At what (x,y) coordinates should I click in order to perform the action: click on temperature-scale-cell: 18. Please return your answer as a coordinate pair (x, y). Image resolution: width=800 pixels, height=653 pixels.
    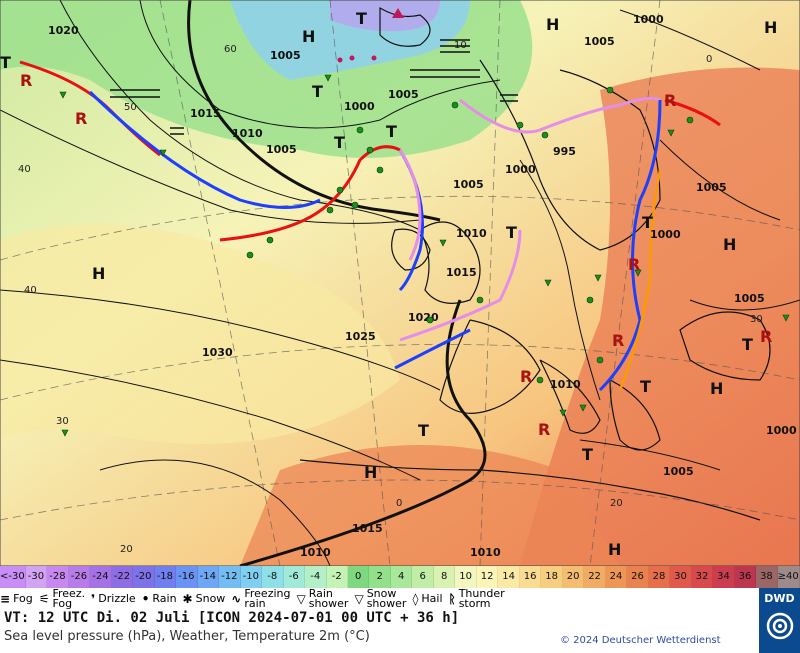
    Looking at the image, I should click on (552, 577).